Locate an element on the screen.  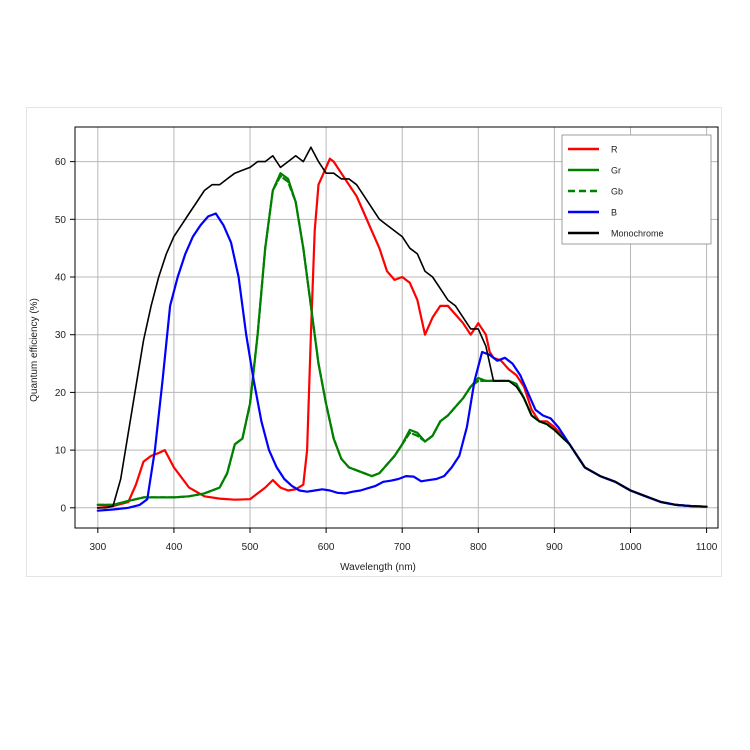
legend-label-b: B is located at coordinates (614, 213).